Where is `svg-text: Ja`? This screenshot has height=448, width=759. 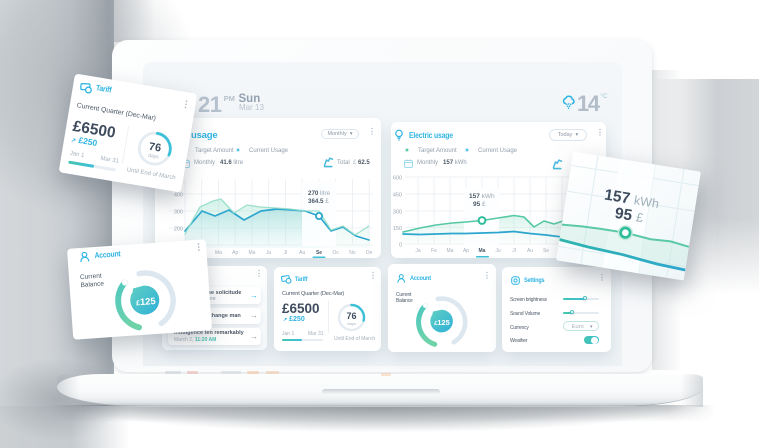 svg-text: Ja is located at coordinates (418, 251).